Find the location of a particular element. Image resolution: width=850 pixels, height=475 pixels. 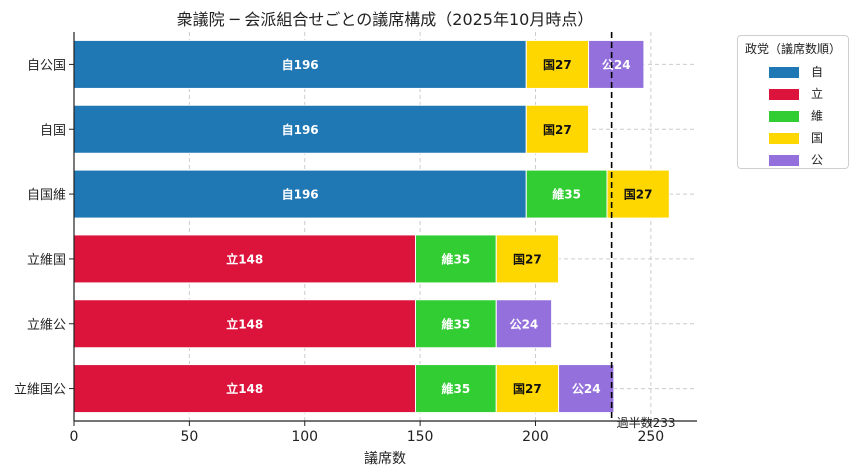

y-tick-label: 自国維 is located at coordinates (46, 195).